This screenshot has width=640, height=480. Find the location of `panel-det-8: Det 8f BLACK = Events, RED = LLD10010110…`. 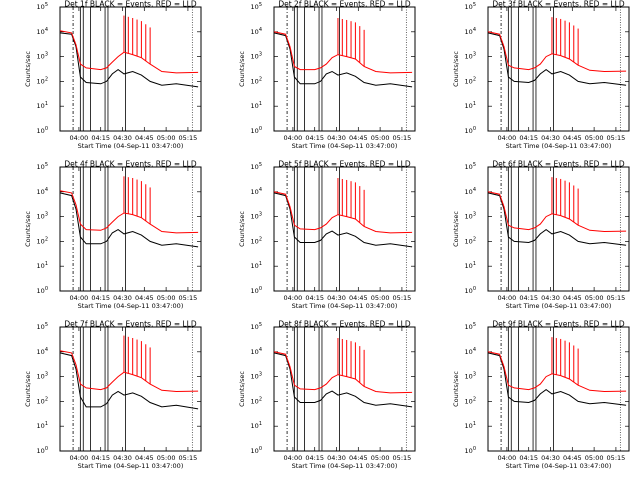

panel-det-8: Det 8f BLACK = Events, RED = LLD10010110… is located at coordinates (327, 395).